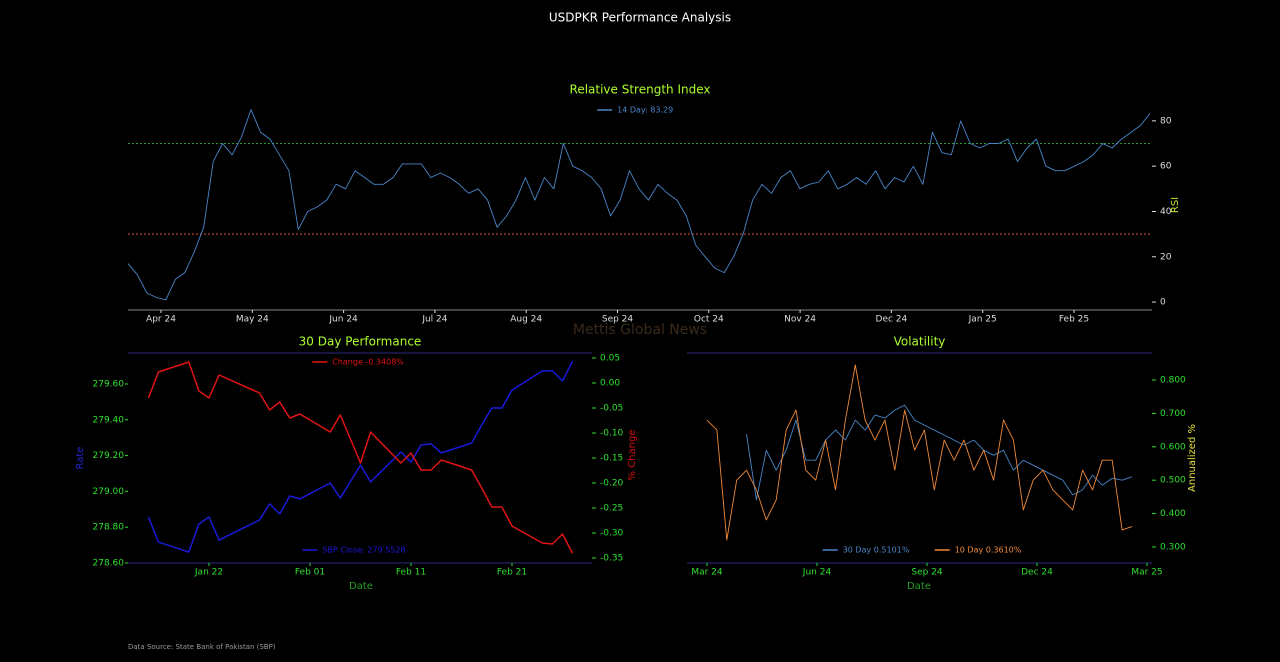 The width and height of the screenshot is (1280, 662). What do you see at coordinates (109, 384) in the screenshot?
I see `y-tick-label: 279.60` at bounding box center [109, 384].